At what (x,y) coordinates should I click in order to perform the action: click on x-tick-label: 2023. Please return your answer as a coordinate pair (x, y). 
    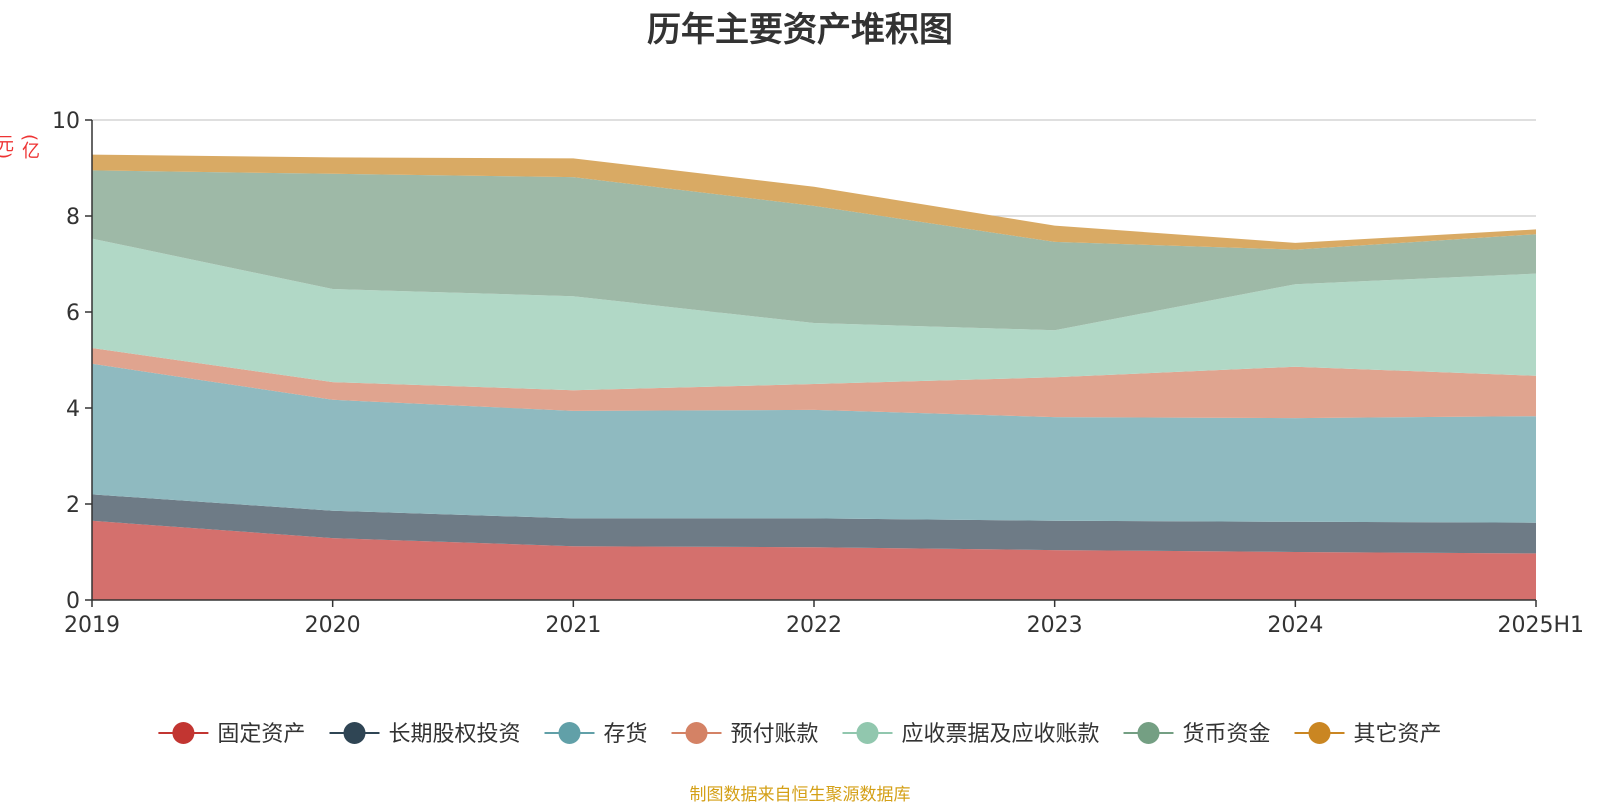
    Looking at the image, I should click on (1055, 625).